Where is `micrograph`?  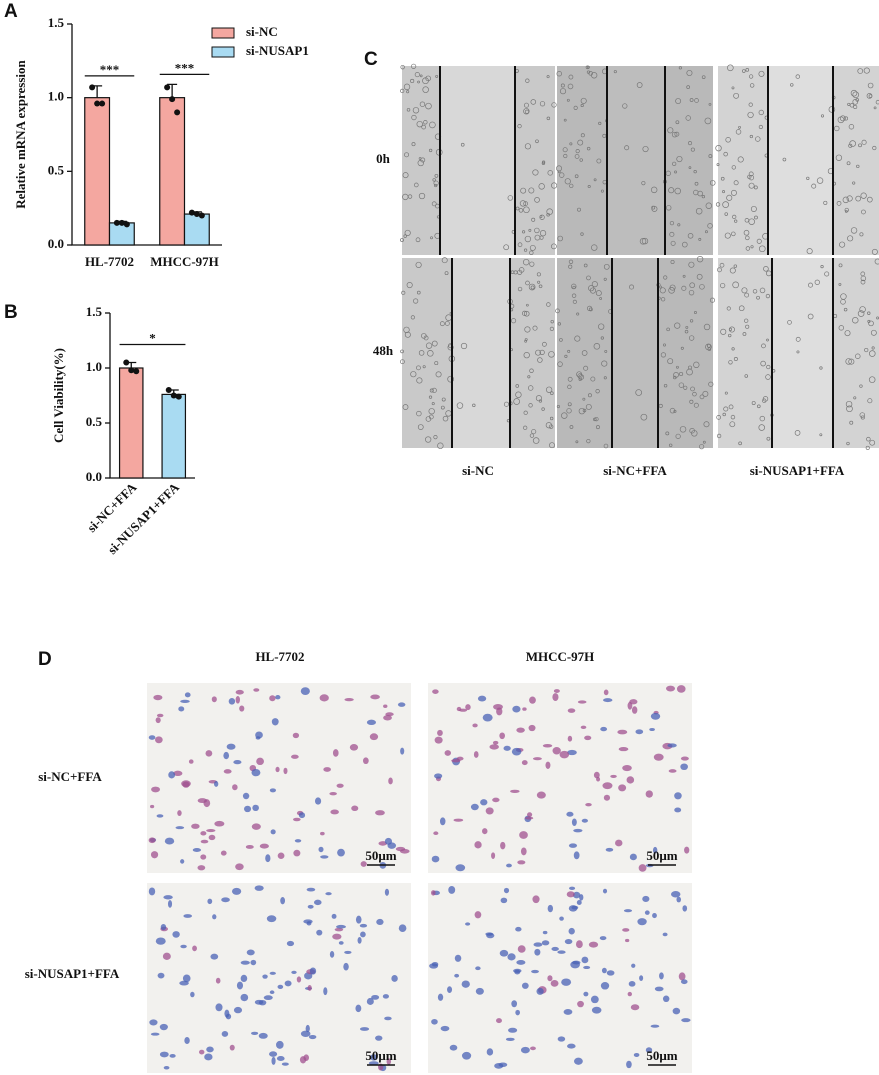
micrograph is located at coordinates (560, 978).